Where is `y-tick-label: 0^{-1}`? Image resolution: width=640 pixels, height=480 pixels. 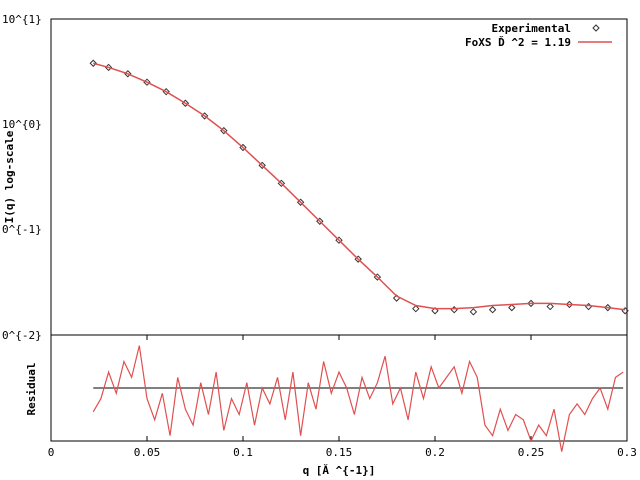 y-tick-label: 0^{-1} is located at coordinates (22, 229).